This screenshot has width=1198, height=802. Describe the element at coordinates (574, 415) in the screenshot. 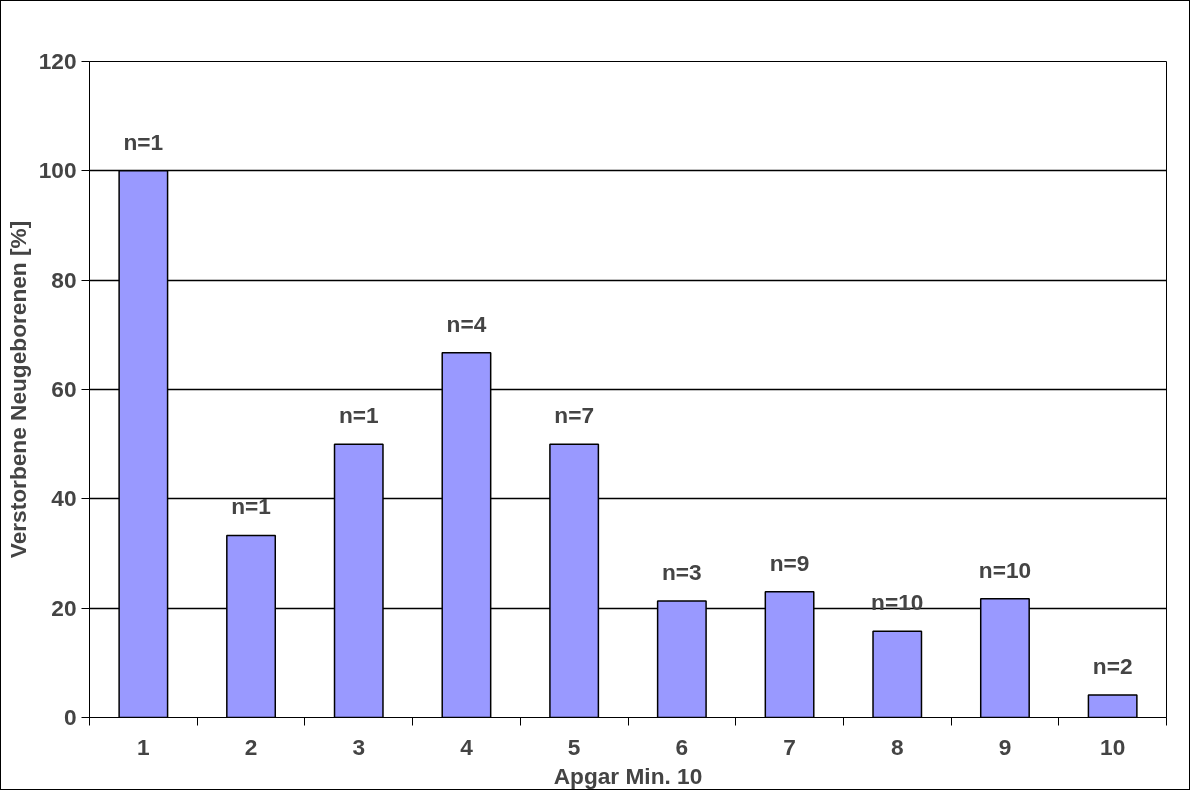

I see `annotation: n=7` at that location.